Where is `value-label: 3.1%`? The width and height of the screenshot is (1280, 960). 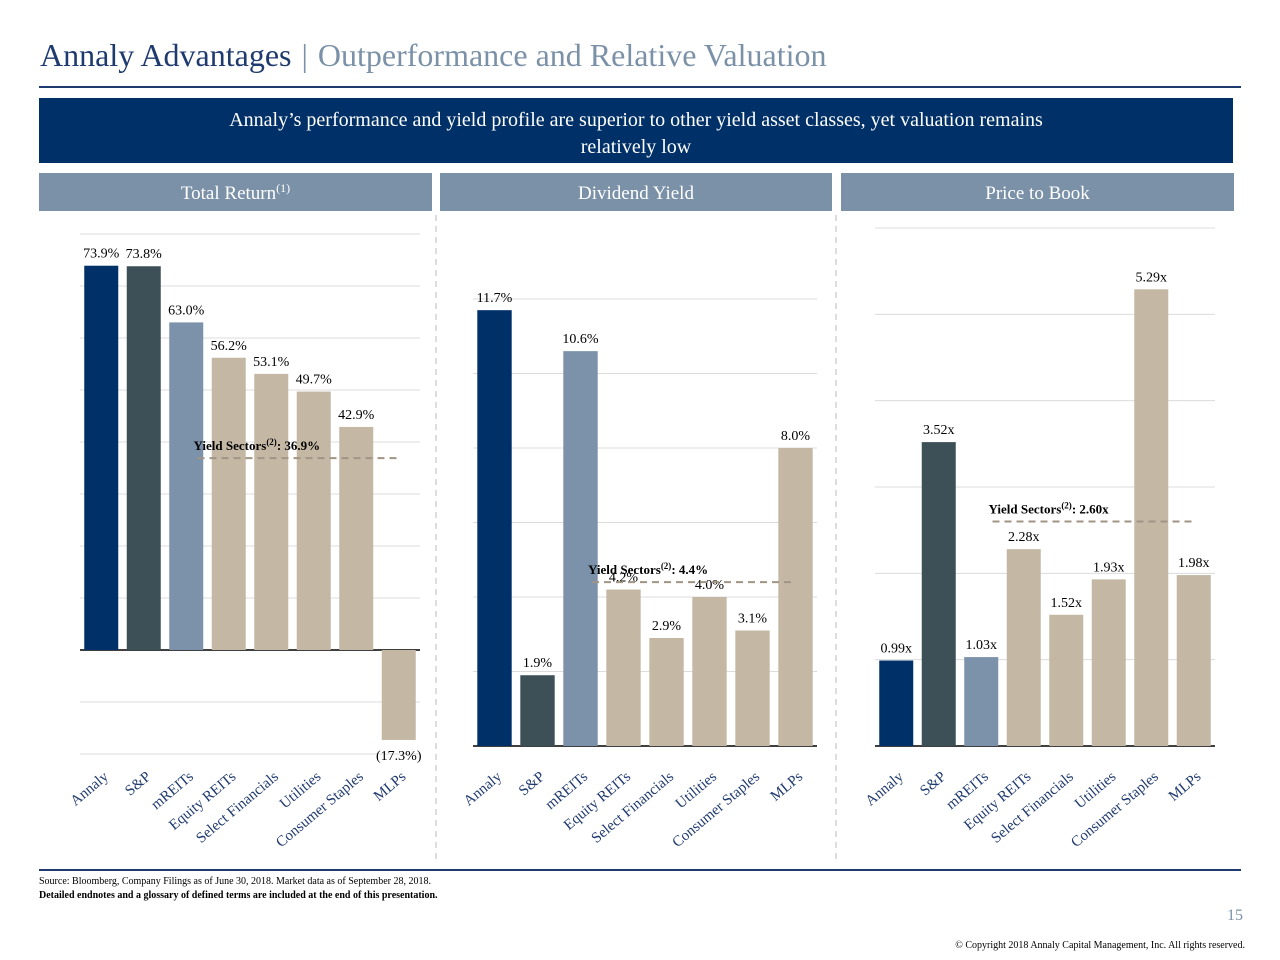 value-label: 3.1% is located at coordinates (753, 619).